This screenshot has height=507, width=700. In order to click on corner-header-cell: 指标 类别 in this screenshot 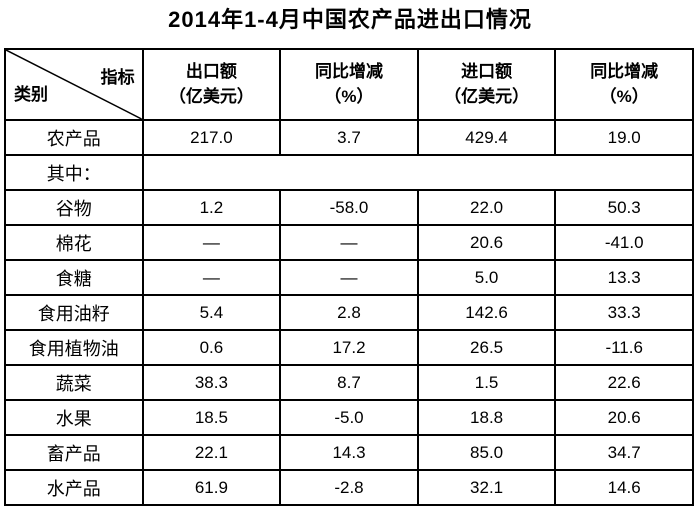, I will do `click(74, 84)`.